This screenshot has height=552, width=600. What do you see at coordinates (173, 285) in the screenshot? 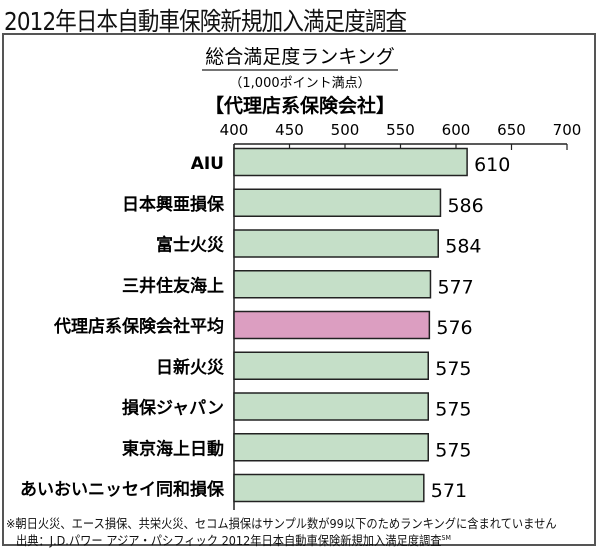
I see `category-label: 三井住友海上` at bounding box center [173, 285].